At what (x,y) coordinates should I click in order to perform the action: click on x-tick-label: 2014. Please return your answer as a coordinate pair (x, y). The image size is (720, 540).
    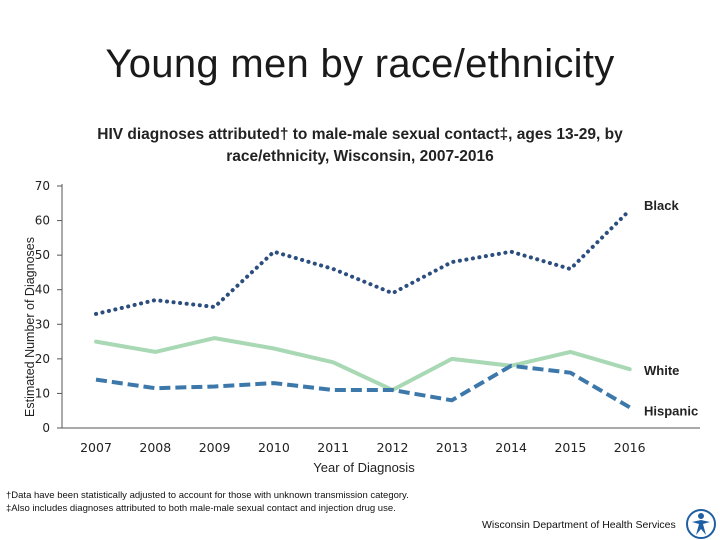
    Looking at the image, I should click on (511, 447).